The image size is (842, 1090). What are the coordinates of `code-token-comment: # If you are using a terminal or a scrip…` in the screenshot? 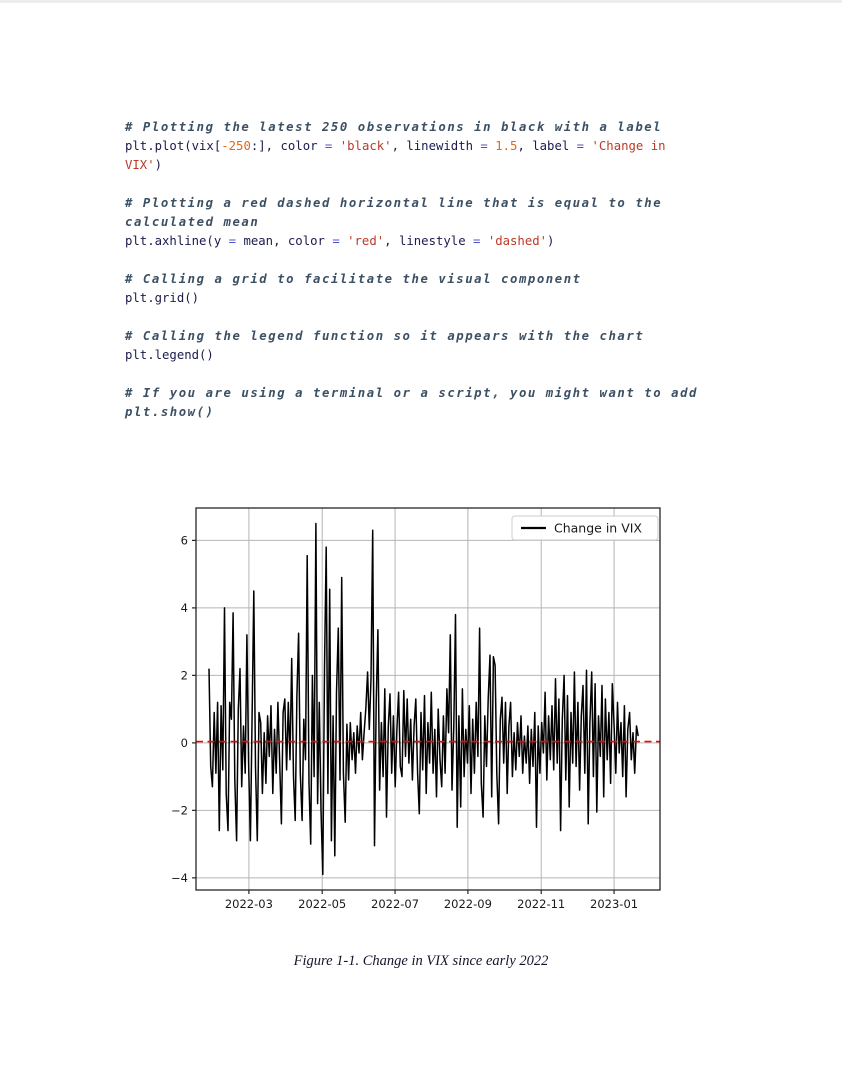 It's located at (412, 393).